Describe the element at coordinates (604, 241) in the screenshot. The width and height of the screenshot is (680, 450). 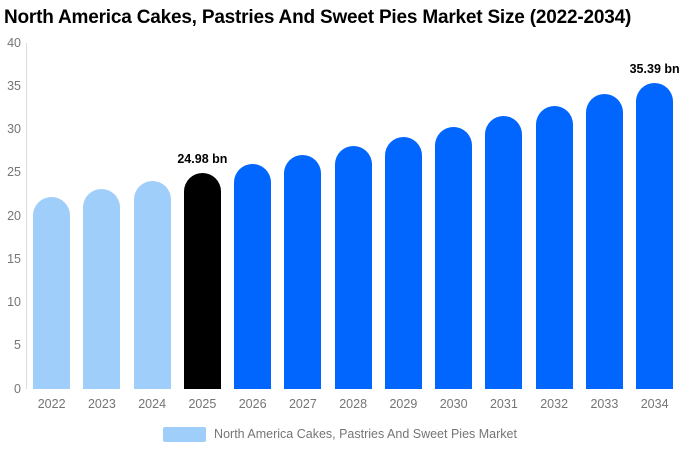
I see `bar-2033` at that location.